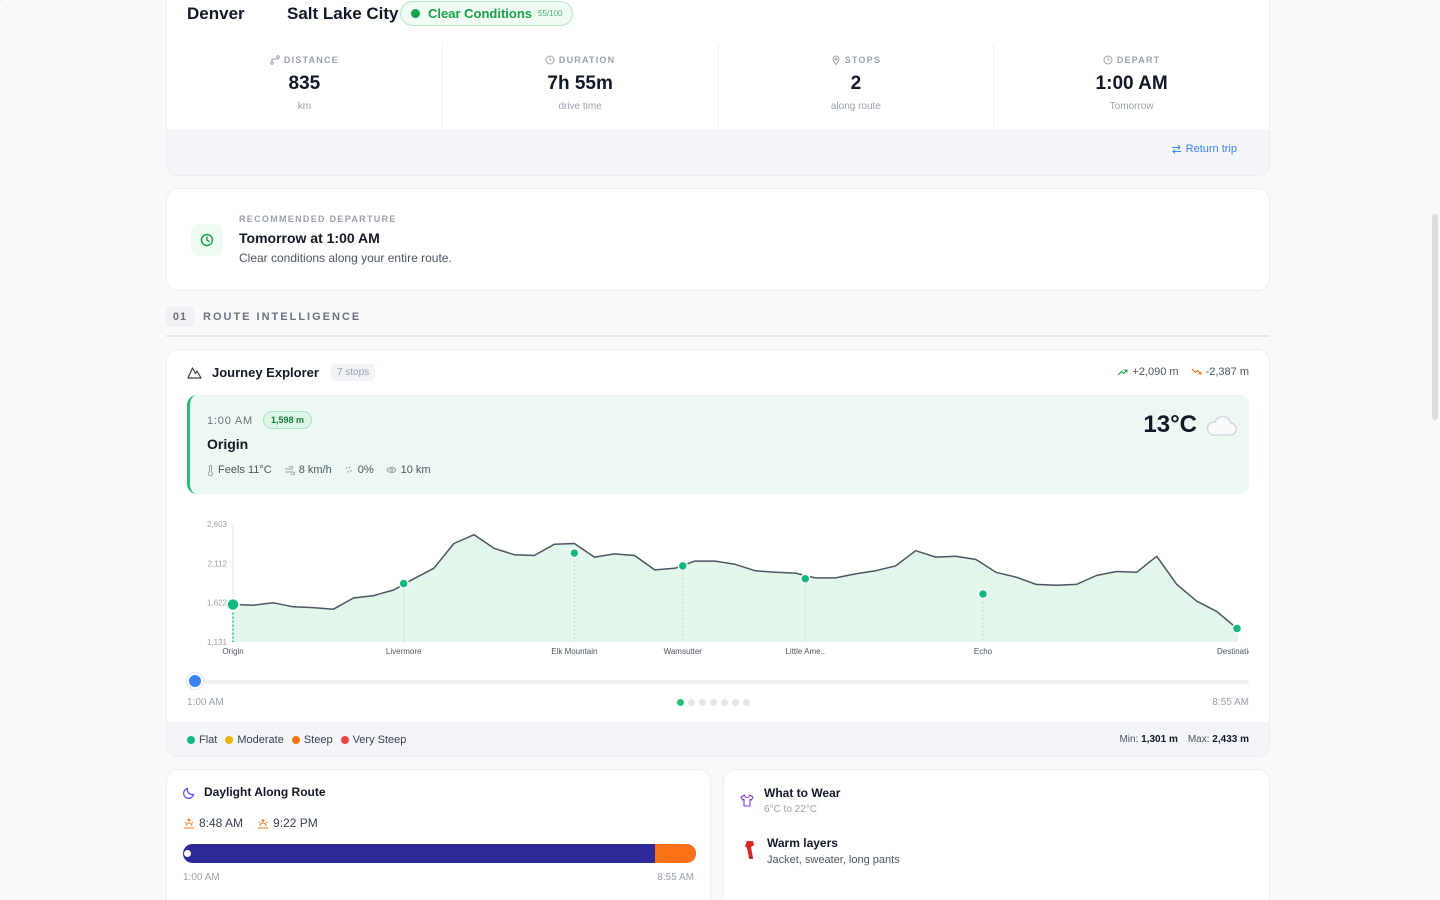 Image resolution: width=1440 pixels, height=900 pixels. I want to click on stat-sub: km, so click(304, 106).